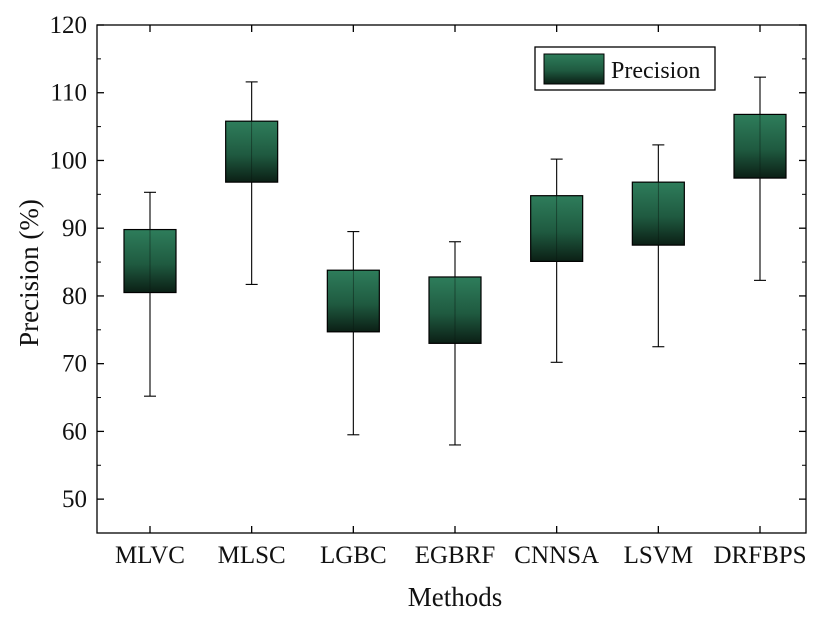 This screenshot has height=619, width=825. What do you see at coordinates (760, 178) in the screenshot?
I see `box-drfbps` at bounding box center [760, 178].